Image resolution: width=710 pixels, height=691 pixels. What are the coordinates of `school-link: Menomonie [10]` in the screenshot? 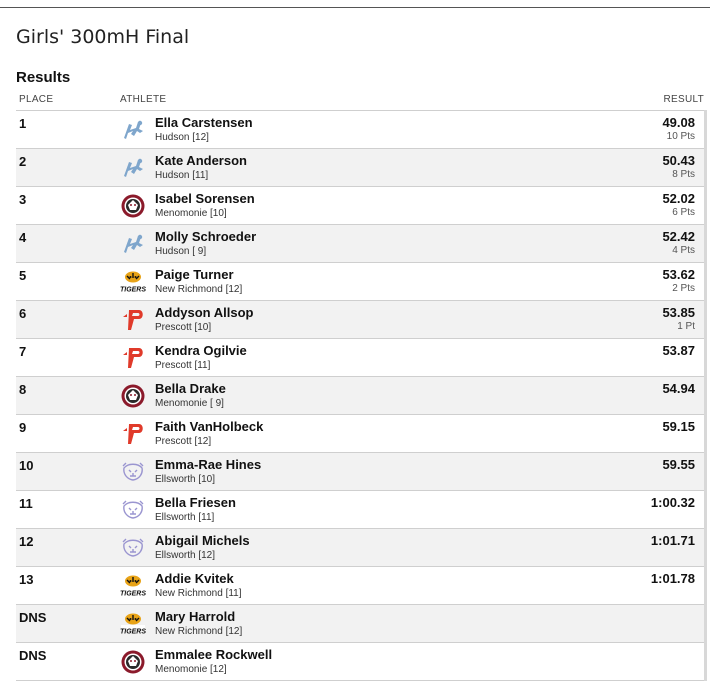 It's located at (191, 213).